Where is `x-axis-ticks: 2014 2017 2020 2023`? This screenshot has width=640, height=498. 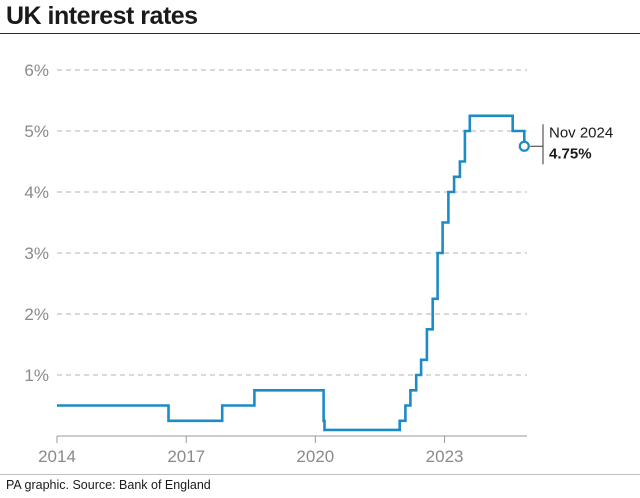
x-axis-ticks: 2014 2017 2020 2023 is located at coordinates (250, 451).